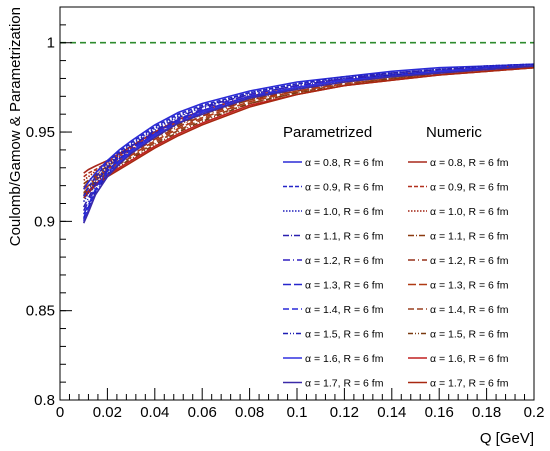  What do you see at coordinates (344, 261) in the screenshot?
I see `legend-label-parametrized: α = 1.2, R = 6 fm` at bounding box center [344, 261].